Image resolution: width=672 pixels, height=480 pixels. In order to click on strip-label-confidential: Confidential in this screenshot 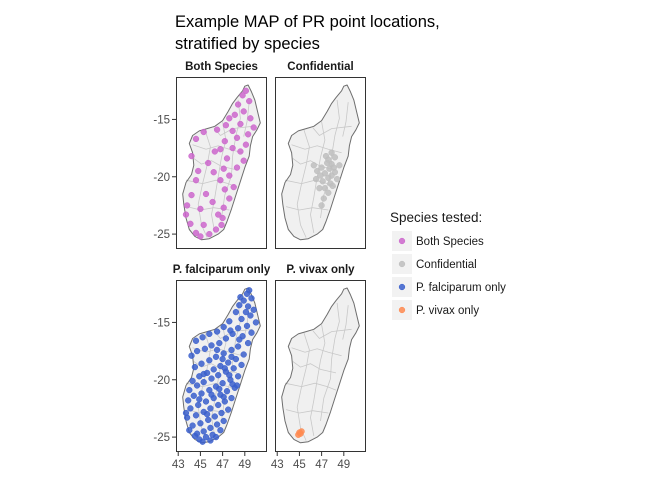, I will do `click(320, 67)`.